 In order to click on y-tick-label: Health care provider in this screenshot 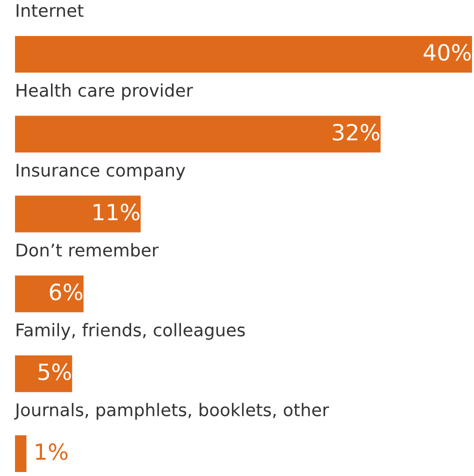, I will do `click(104, 91)`.